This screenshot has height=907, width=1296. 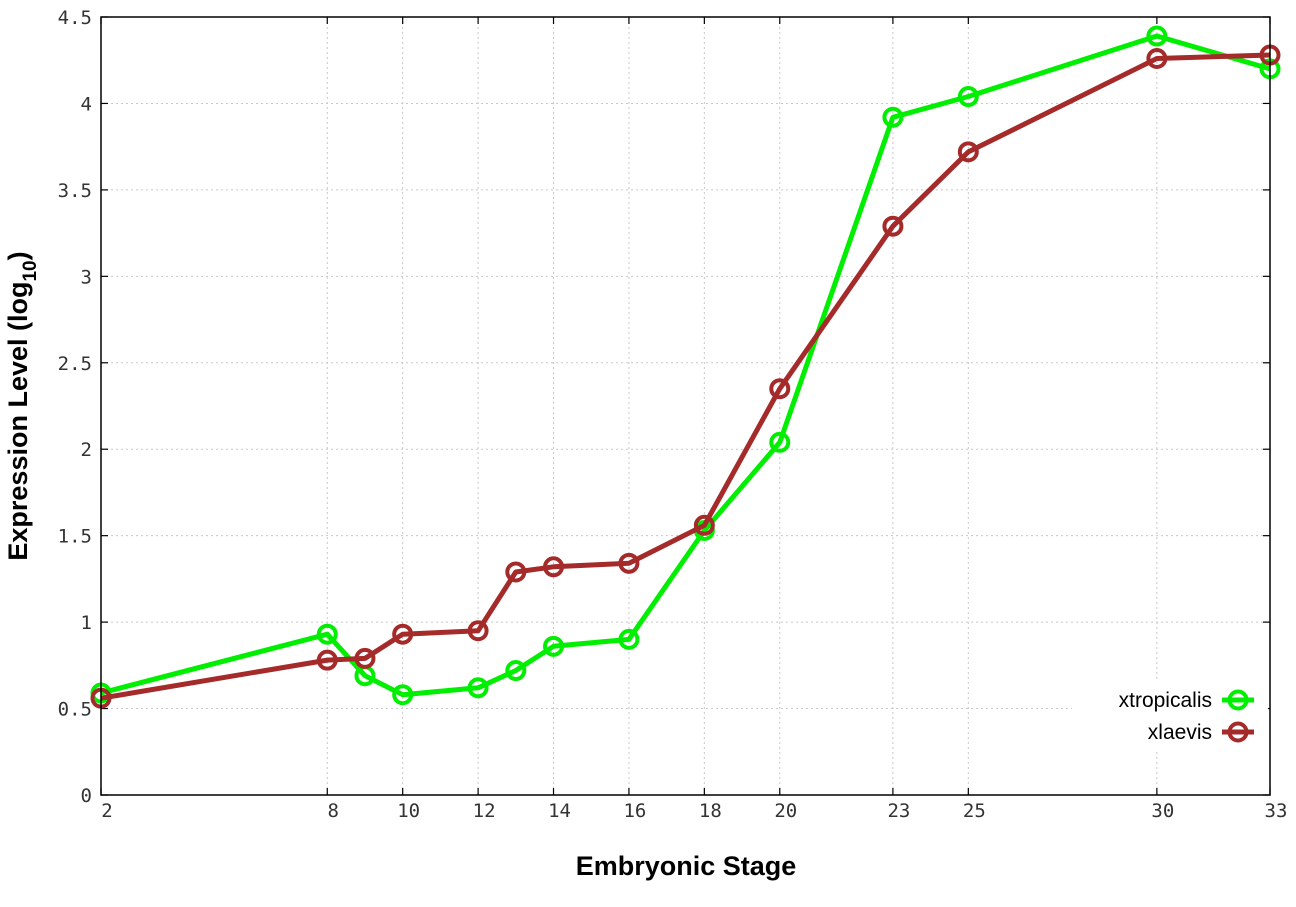 I want to click on legend-label-xtropicalis: xtropicalis, so click(x=1165, y=700).